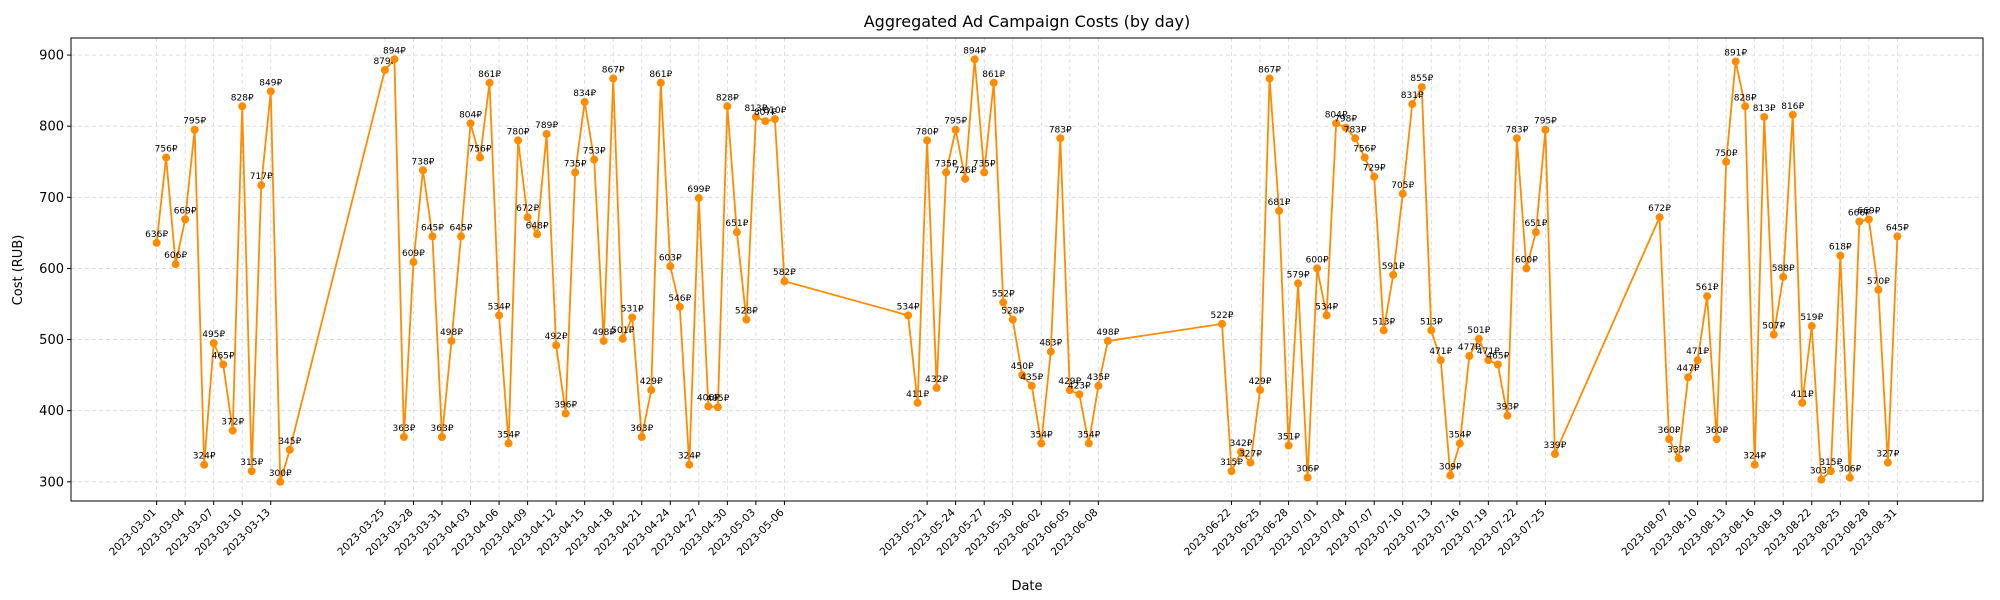 This screenshot has height=600, width=2000. What do you see at coordinates (1478, 331) in the screenshot?
I see `data-label: 501₽` at bounding box center [1478, 331].